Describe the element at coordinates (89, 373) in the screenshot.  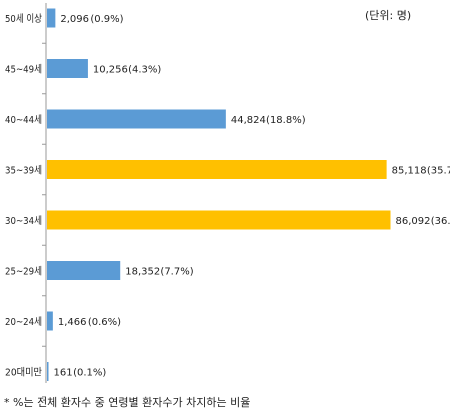
I see `percent-label: (0.1%)` at that location.